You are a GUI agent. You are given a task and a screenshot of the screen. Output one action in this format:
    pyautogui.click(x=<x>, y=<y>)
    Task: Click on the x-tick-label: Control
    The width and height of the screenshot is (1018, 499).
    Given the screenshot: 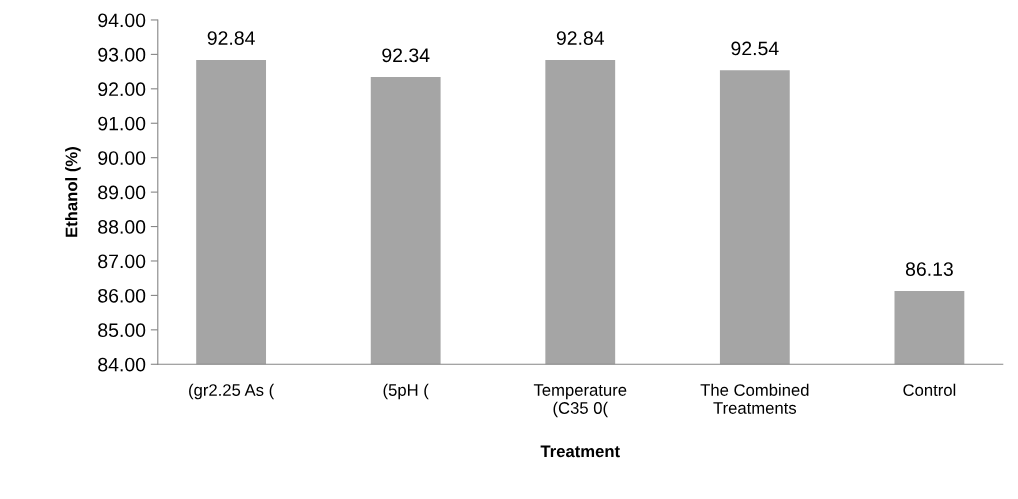 What is the action you would take?
    pyautogui.click(x=929, y=389)
    